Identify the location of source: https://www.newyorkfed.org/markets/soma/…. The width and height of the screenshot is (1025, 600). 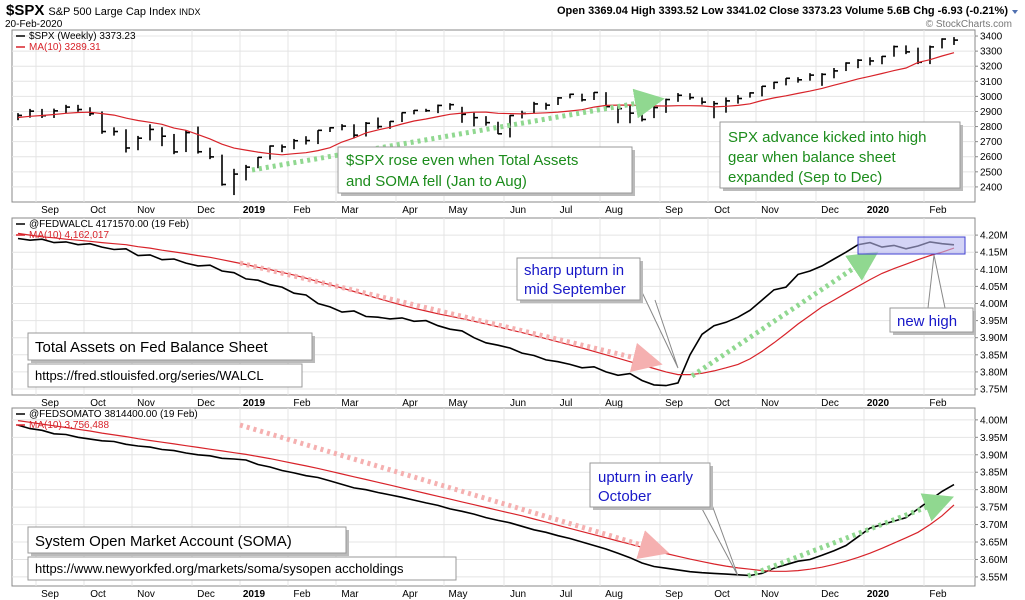
(219, 568).